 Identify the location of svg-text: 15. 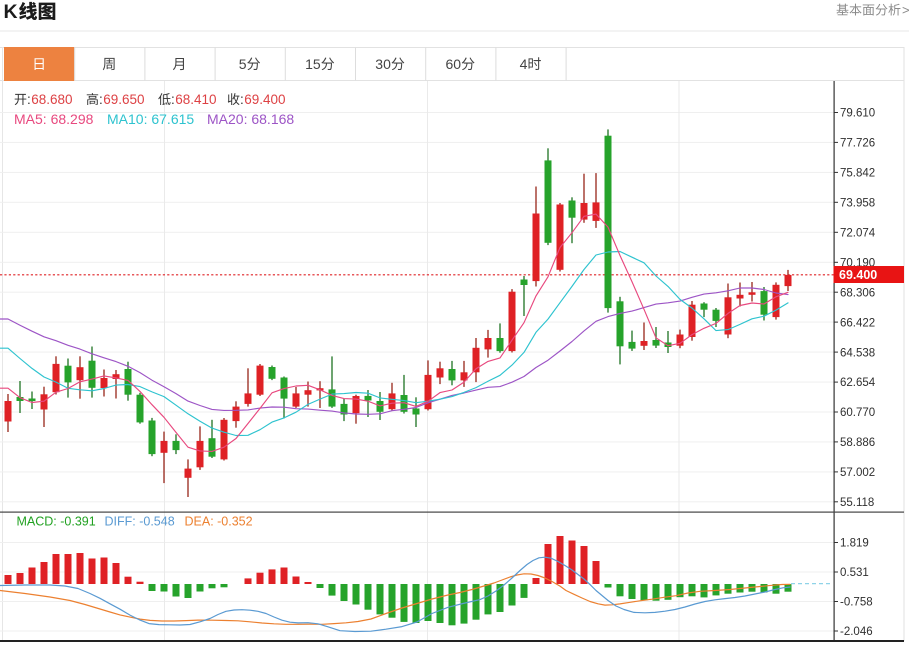
(313, 64).